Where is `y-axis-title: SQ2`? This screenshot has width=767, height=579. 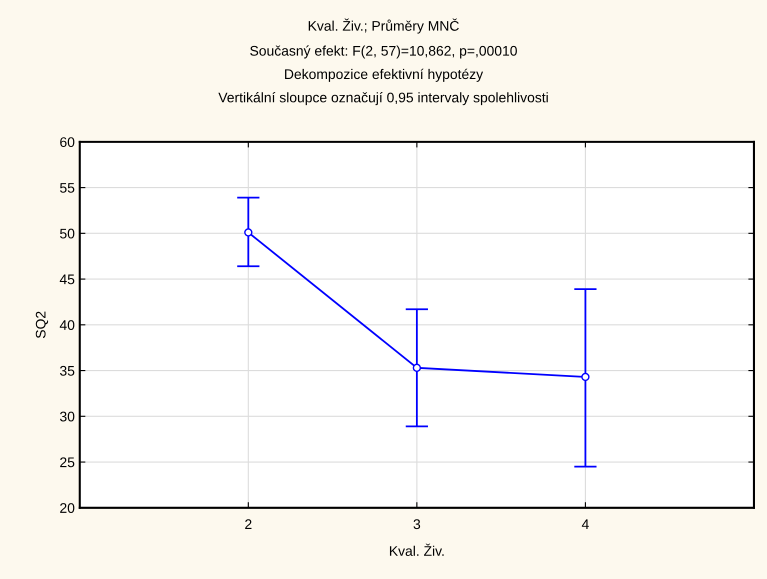 y-axis-title: SQ2 is located at coordinates (42, 325).